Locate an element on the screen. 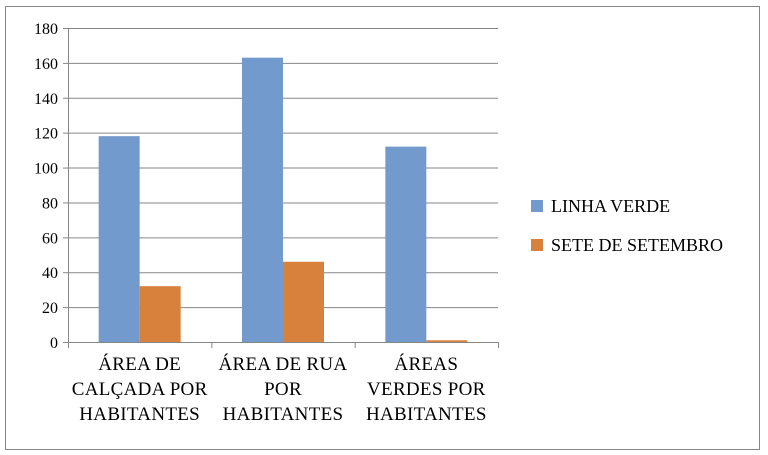  category-label: POR is located at coordinates (283, 389).